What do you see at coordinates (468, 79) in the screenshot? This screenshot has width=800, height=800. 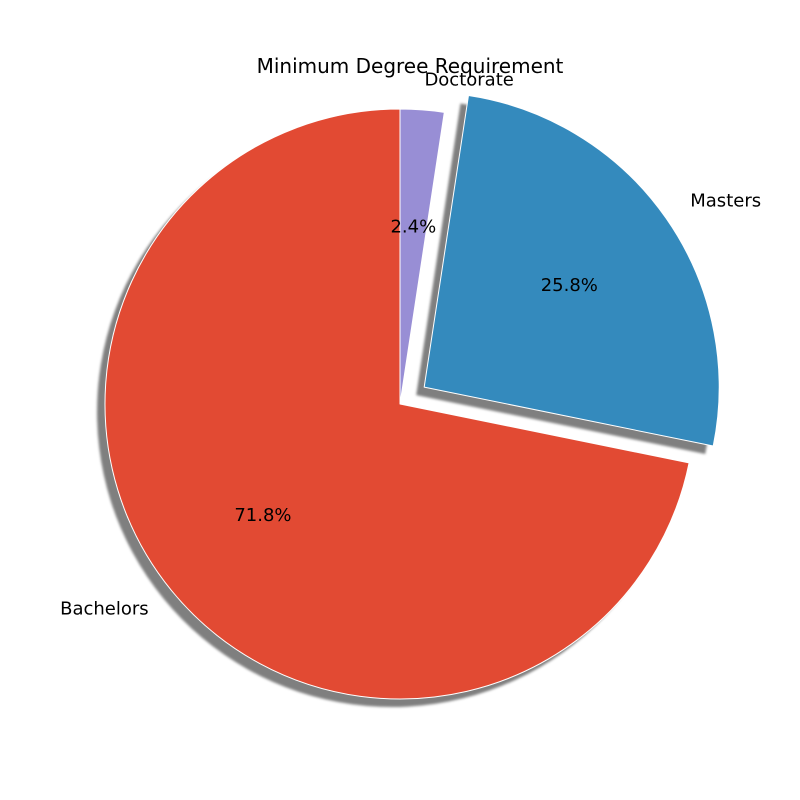 I see `slice-label-doctorate: Doctorate` at bounding box center [468, 79].